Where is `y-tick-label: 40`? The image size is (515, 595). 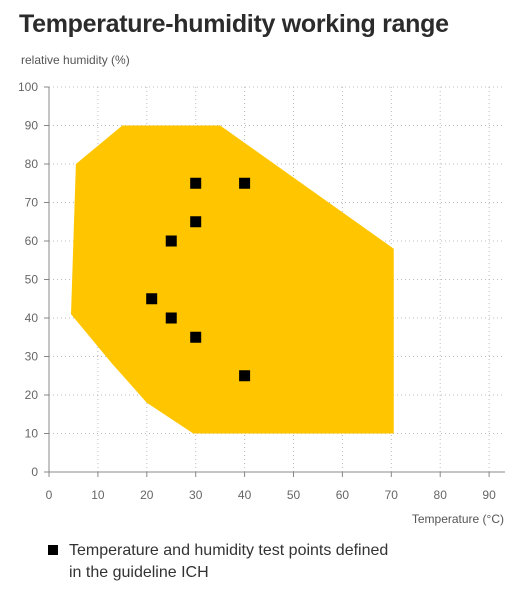
y-tick-label: 40 is located at coordinates (32, 318).